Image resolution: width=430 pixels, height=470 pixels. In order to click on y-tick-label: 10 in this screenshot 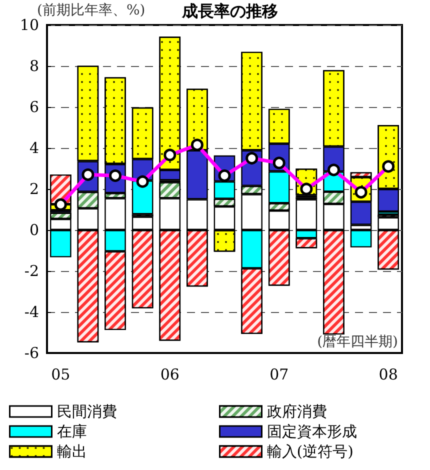, I will do `click(29, 25)`.